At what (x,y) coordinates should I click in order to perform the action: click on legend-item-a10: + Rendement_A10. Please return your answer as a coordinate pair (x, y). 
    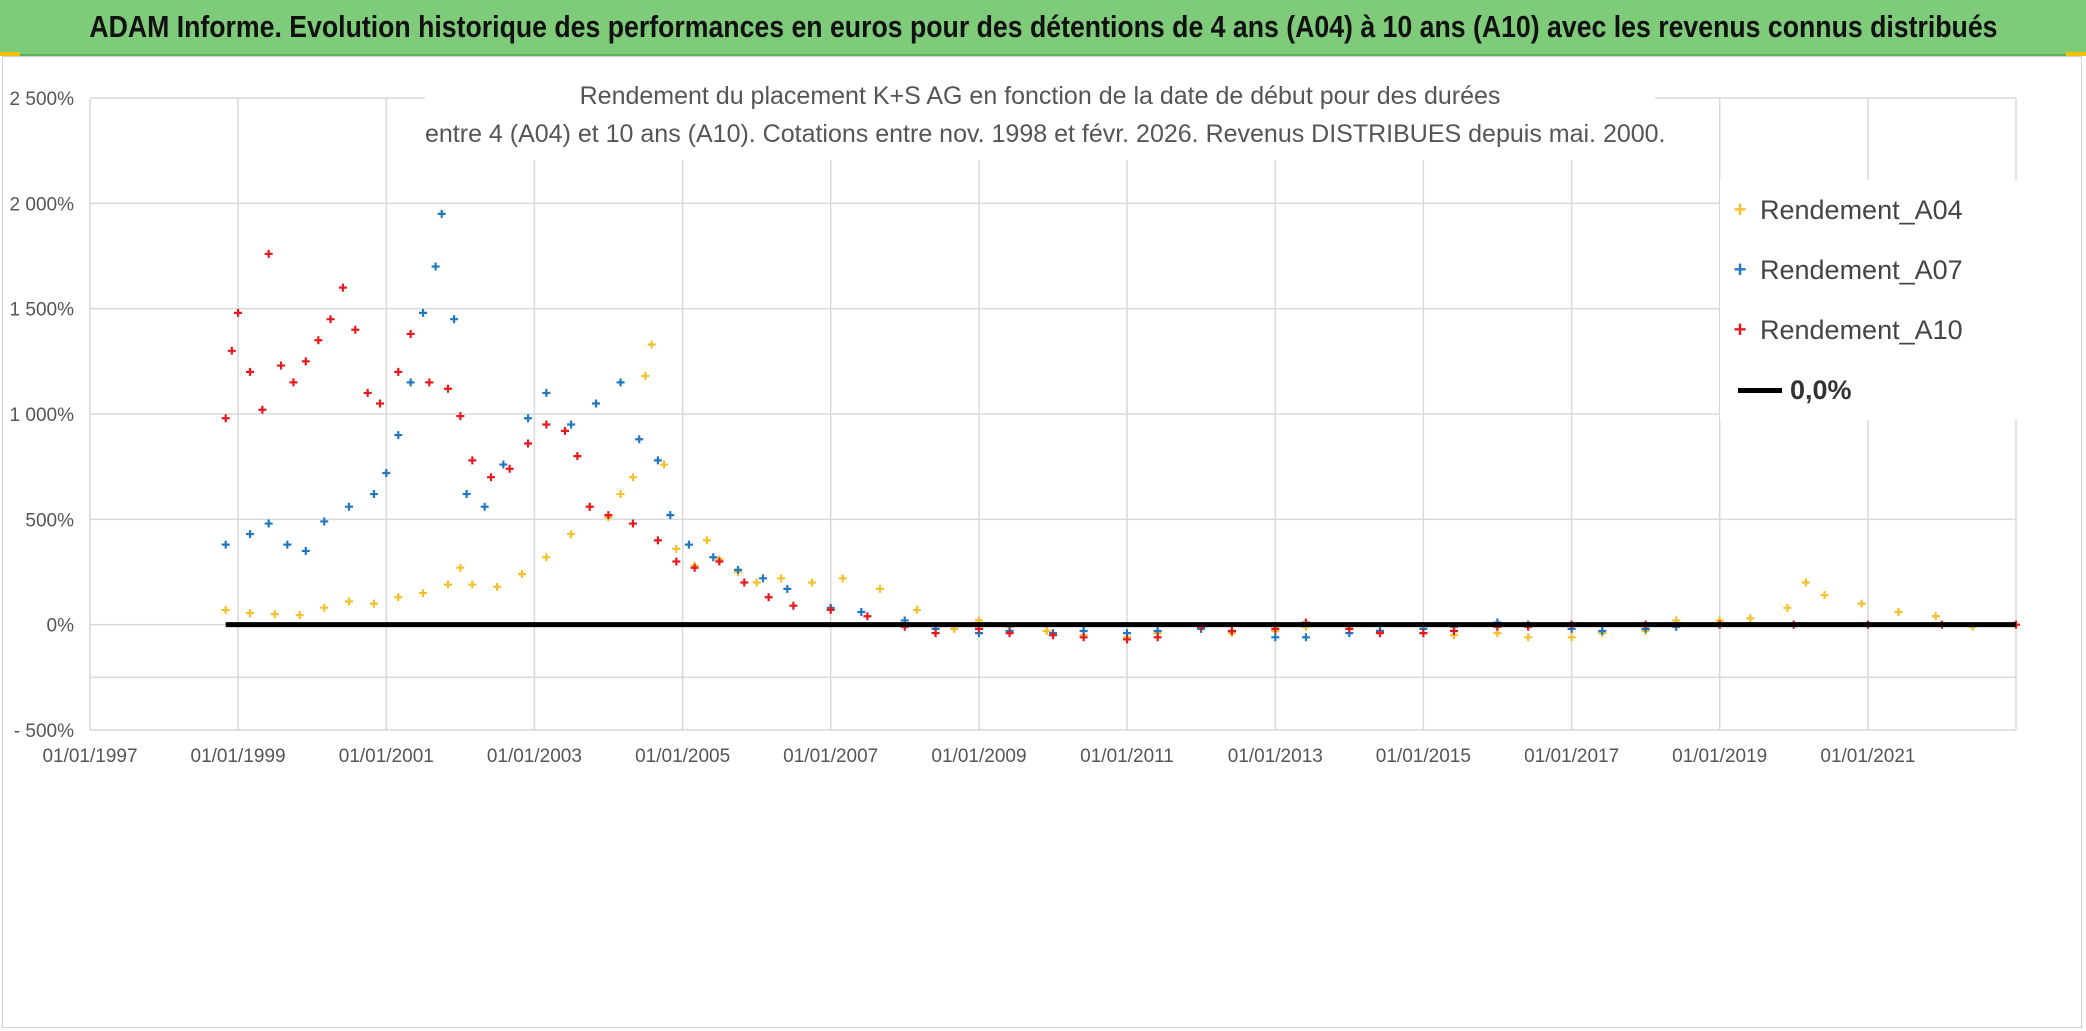
    Looking at the image, I should click on (1841, 330).